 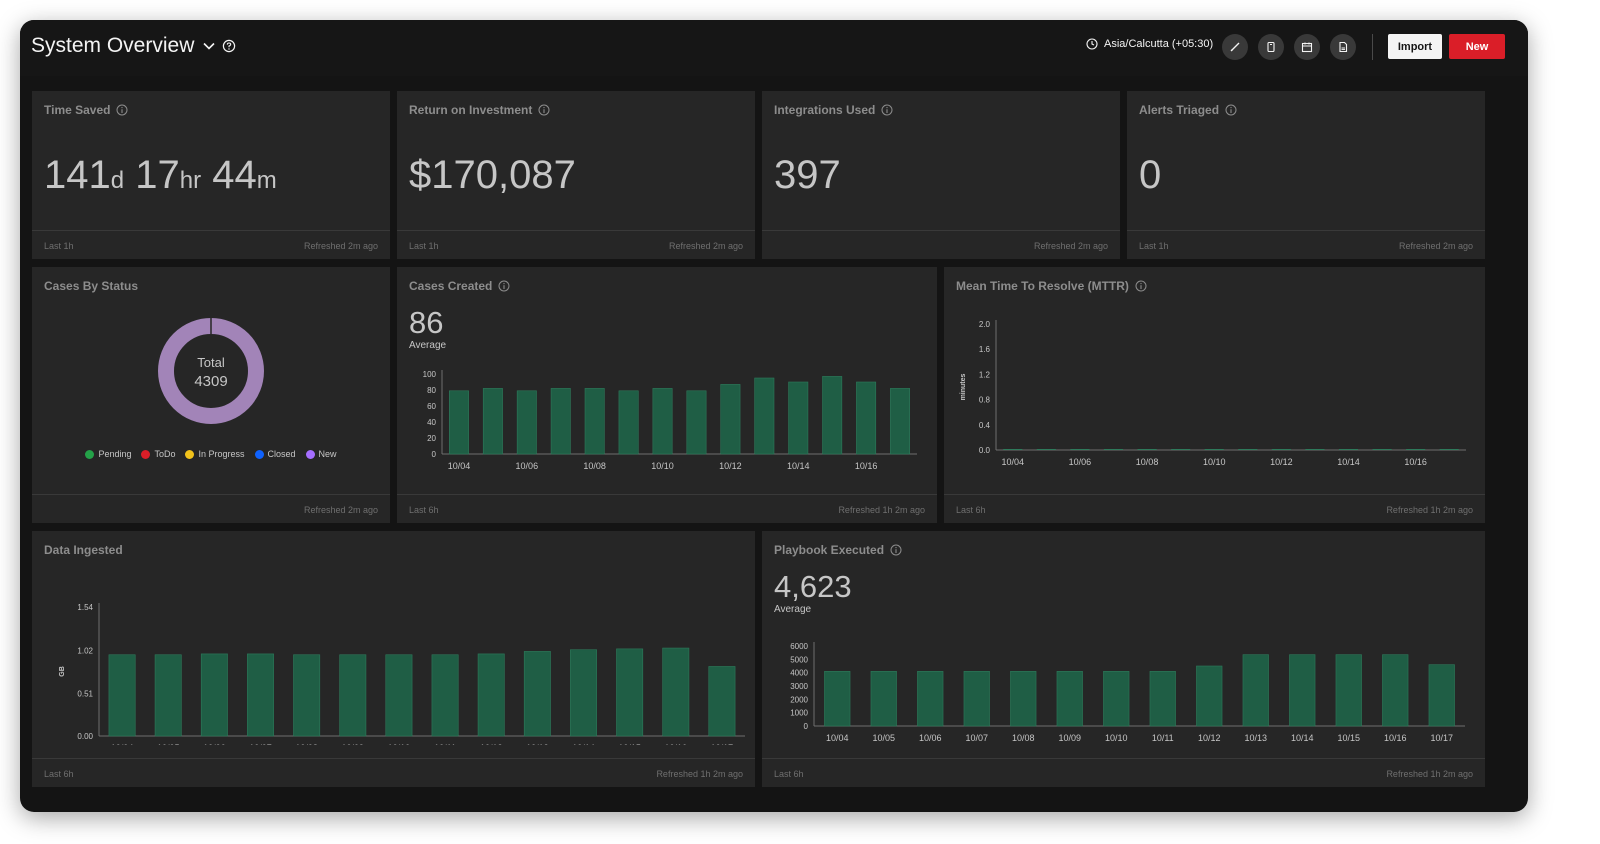 I want to click on pencil-icon, so click(x=1235, y=47).